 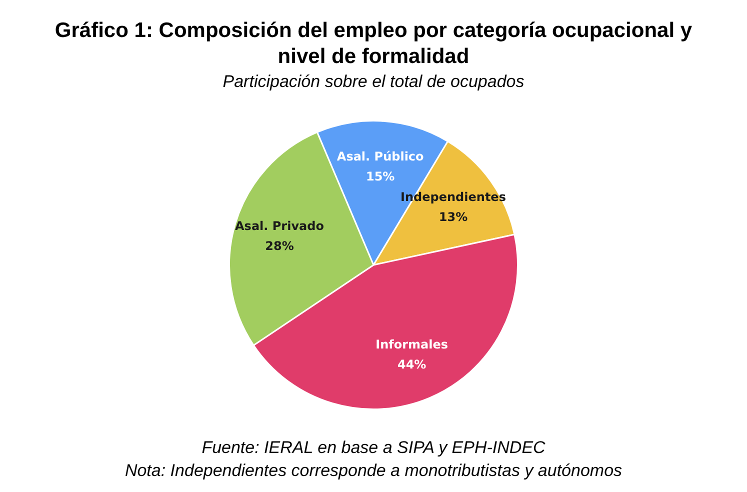 What do you see at coordinates (411, 364) in the screenshot?
I see `data-label: 44%` at bounding box center [411, 364].